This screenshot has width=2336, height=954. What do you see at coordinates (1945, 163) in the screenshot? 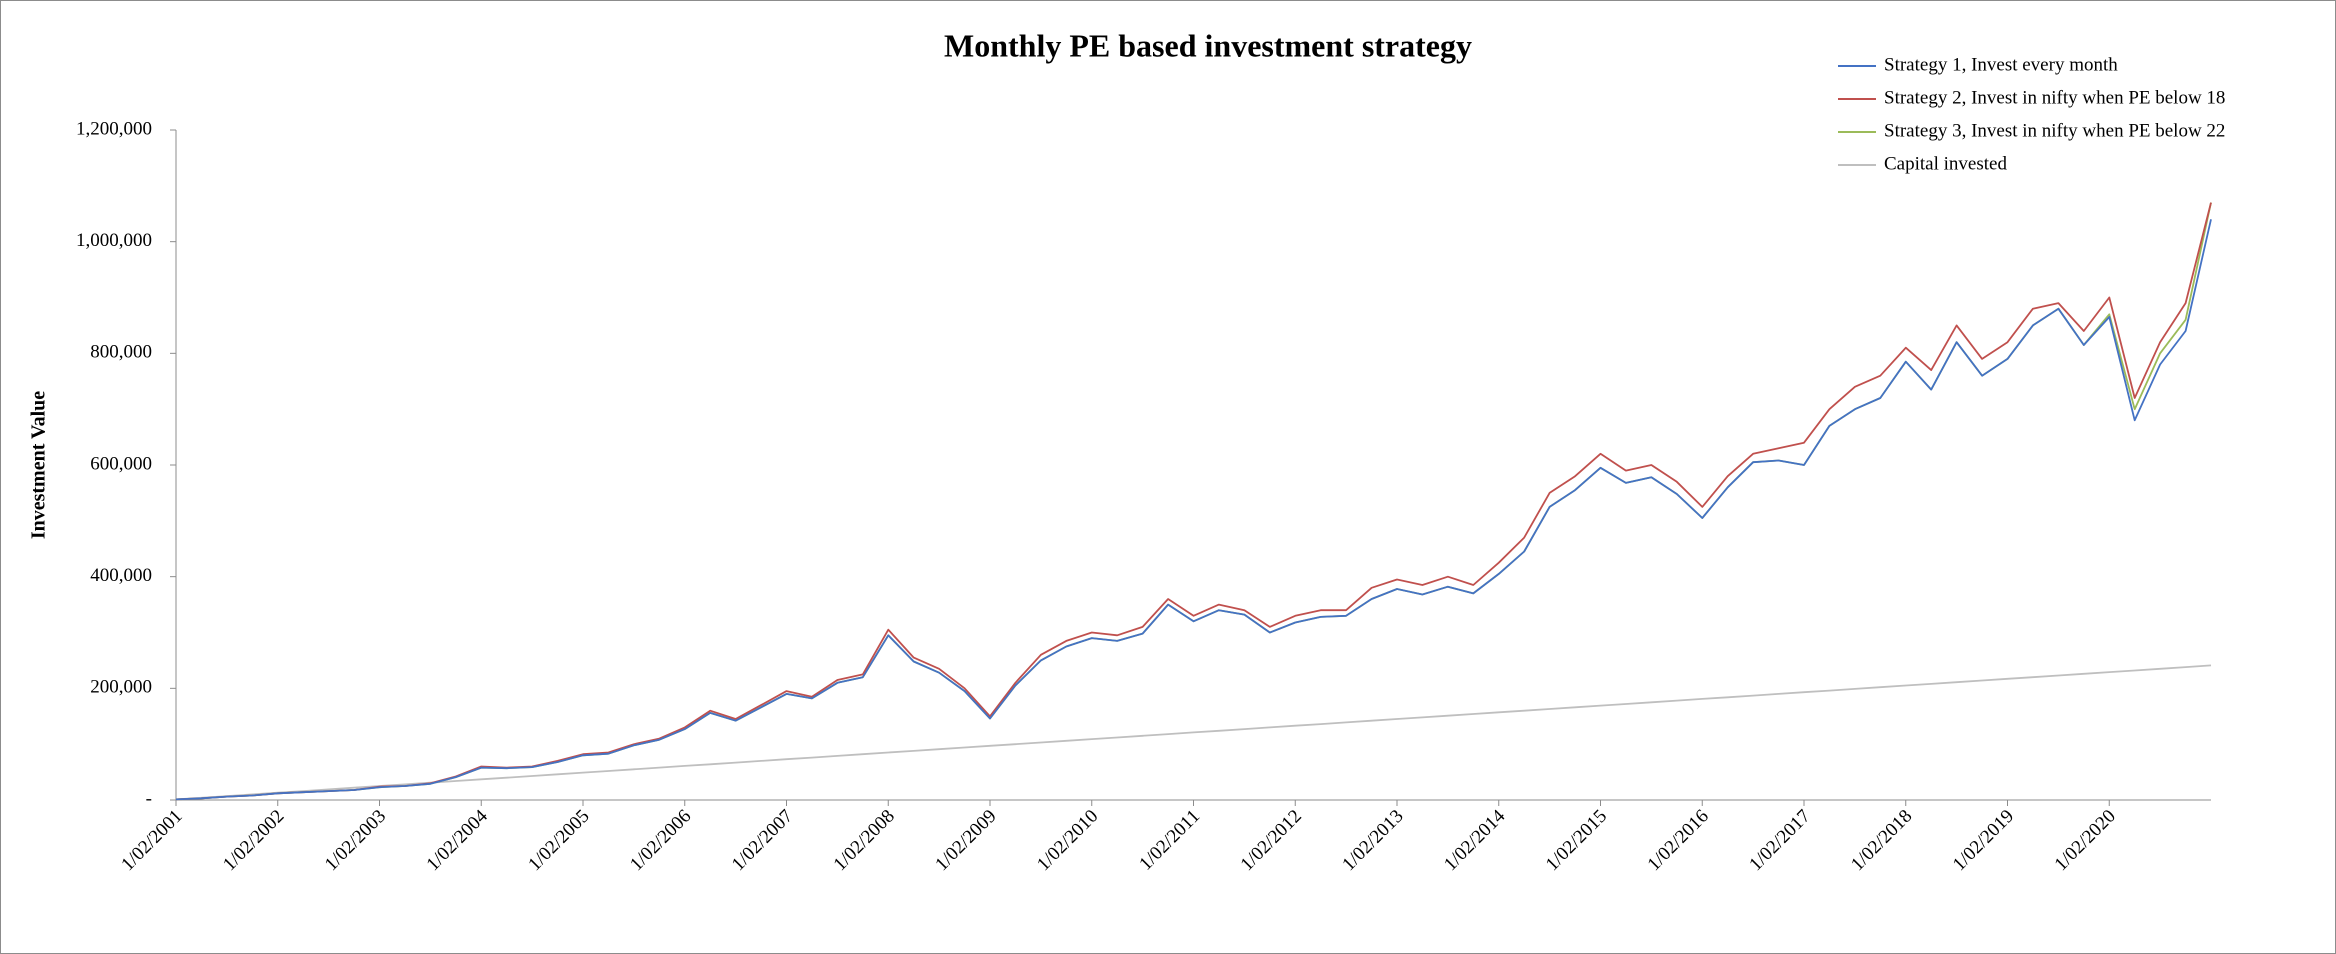
I see `legend-label: Capital invested` at bounding box center [1945, 163].